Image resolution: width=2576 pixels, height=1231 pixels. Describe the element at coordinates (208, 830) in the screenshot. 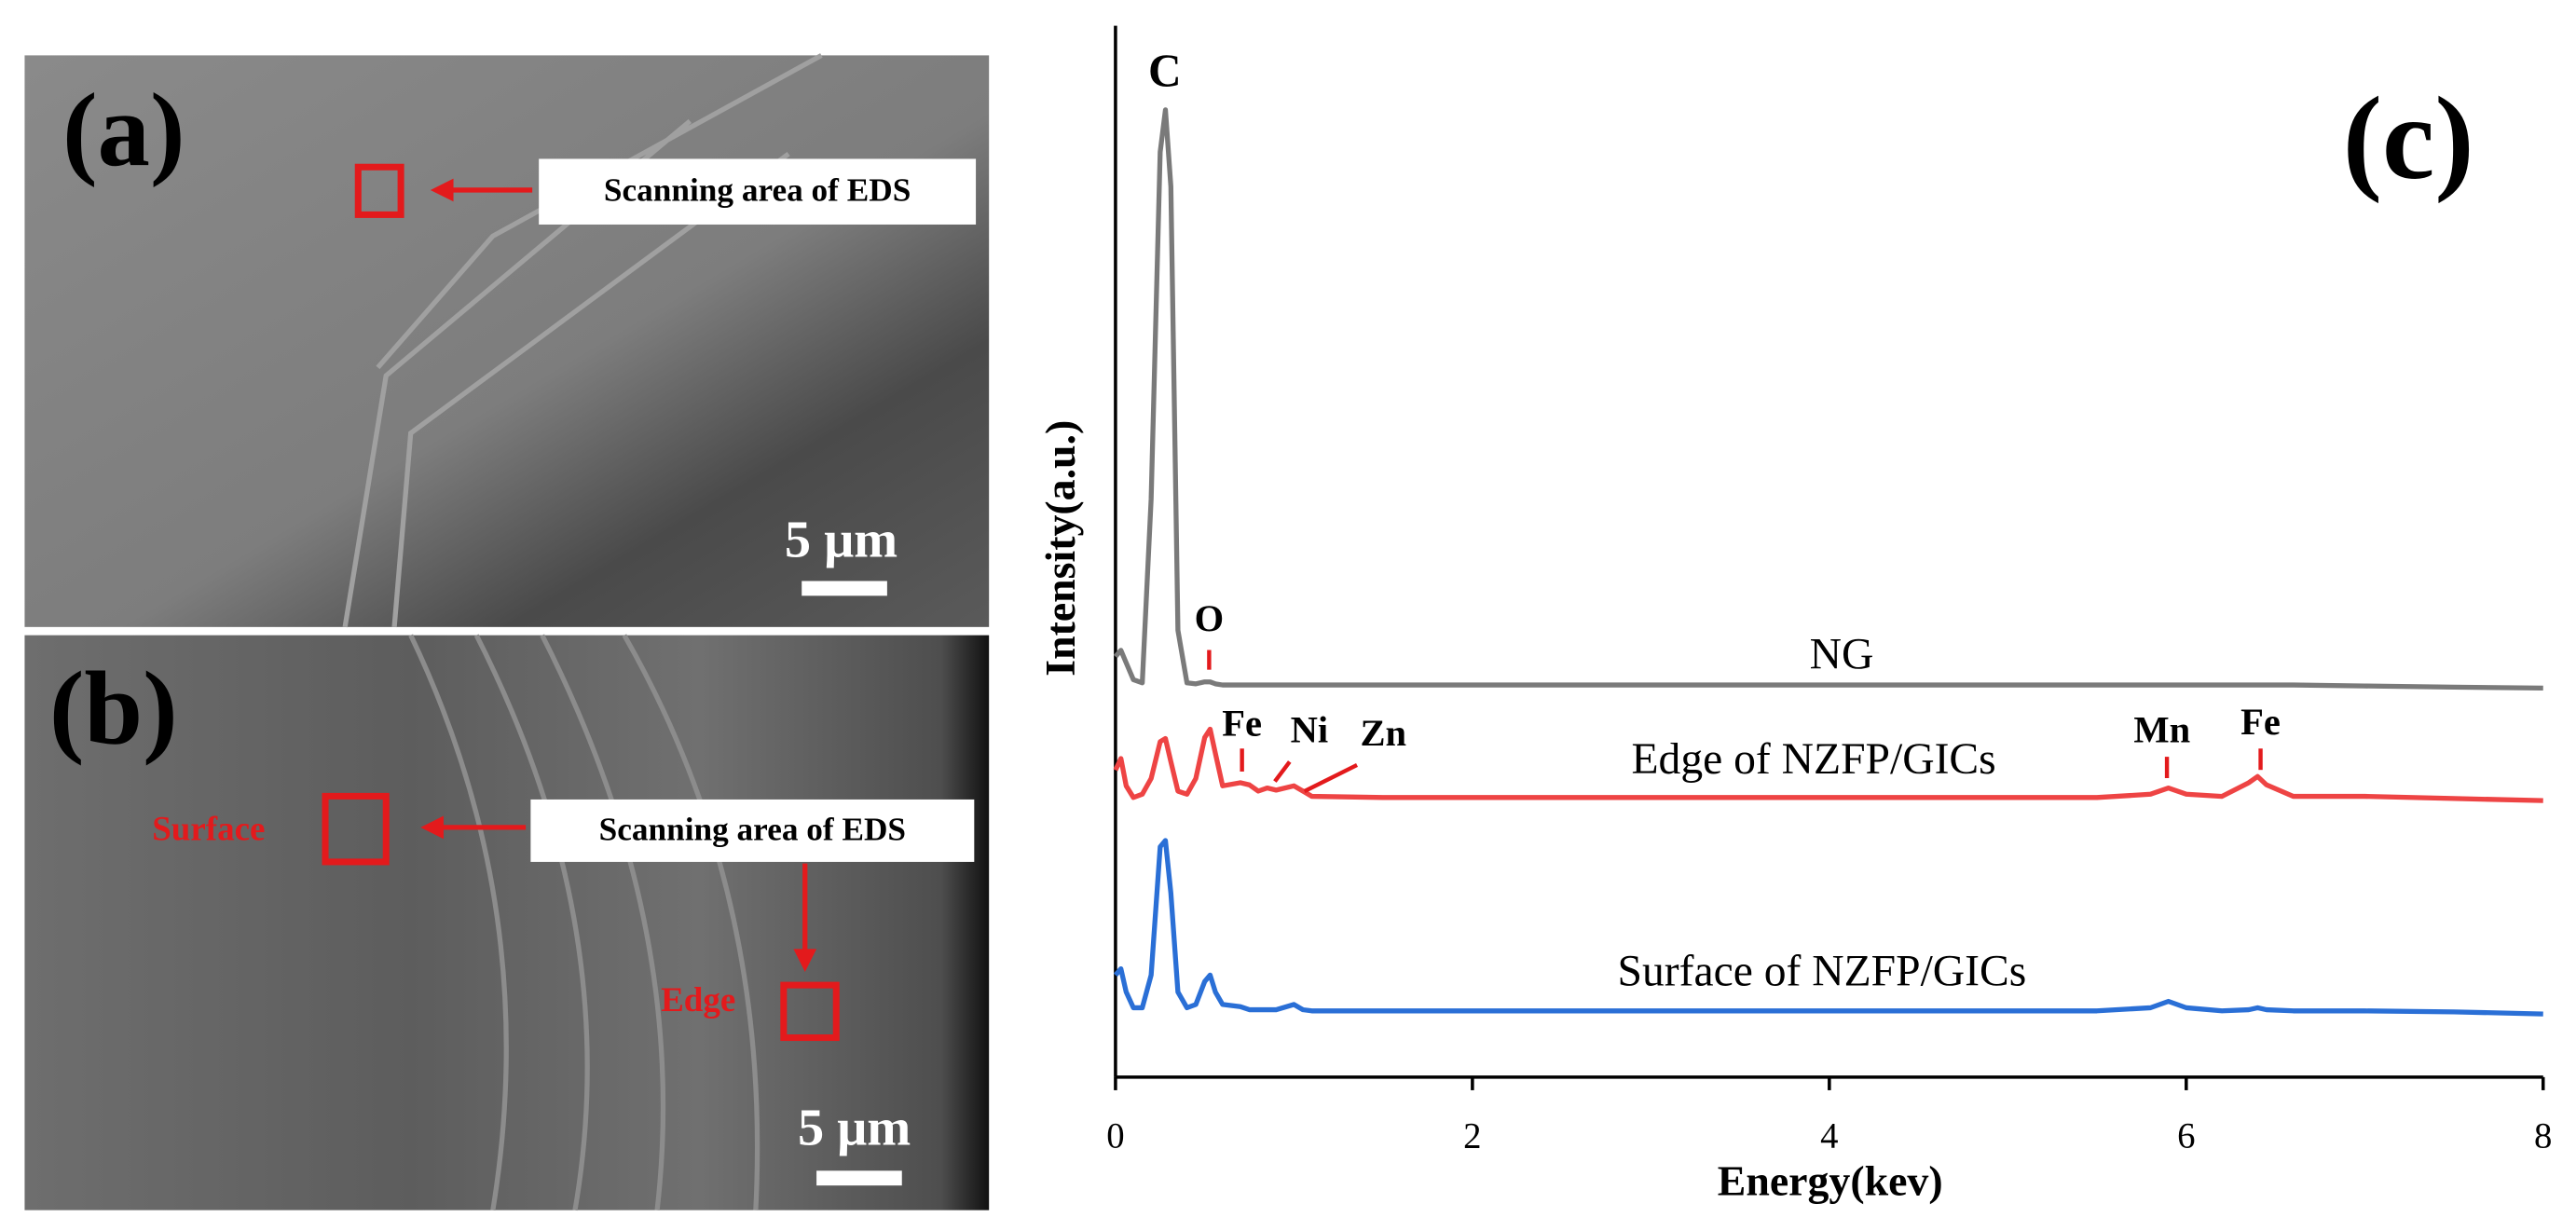

I see `region-label: Surface` at that location.